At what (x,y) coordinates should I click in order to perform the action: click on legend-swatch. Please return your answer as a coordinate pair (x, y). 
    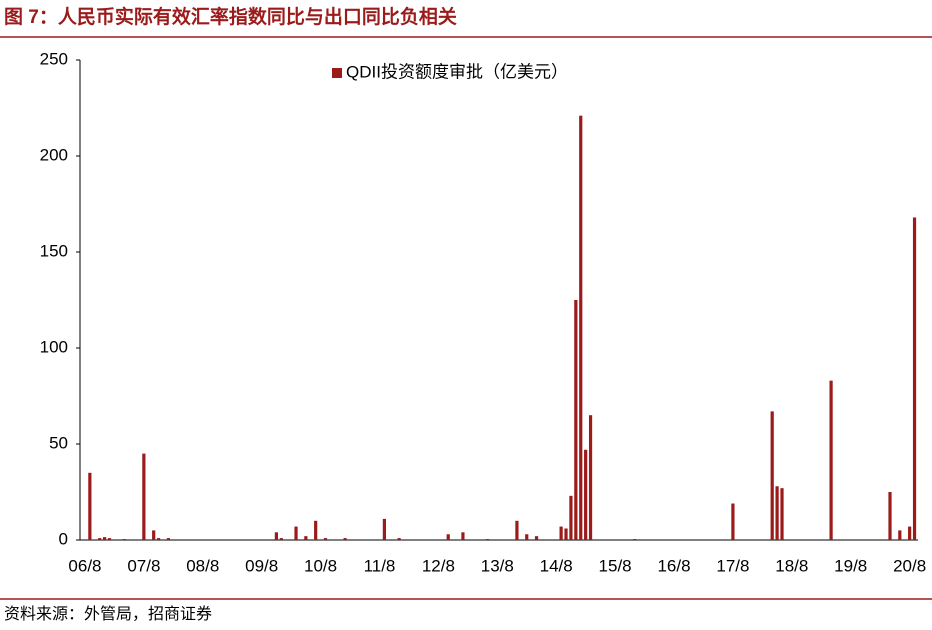
    Looking at the image, I should click on (337, 73).